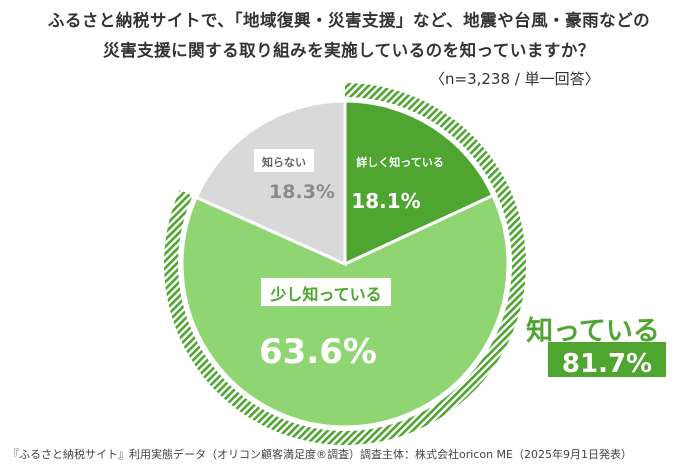 The height and width of the screenshot is (469, 698). What do you see at coordinates (593, 331) in the screenshot?
I see `summary-label: 知っている` at bounding box center [593, 331].